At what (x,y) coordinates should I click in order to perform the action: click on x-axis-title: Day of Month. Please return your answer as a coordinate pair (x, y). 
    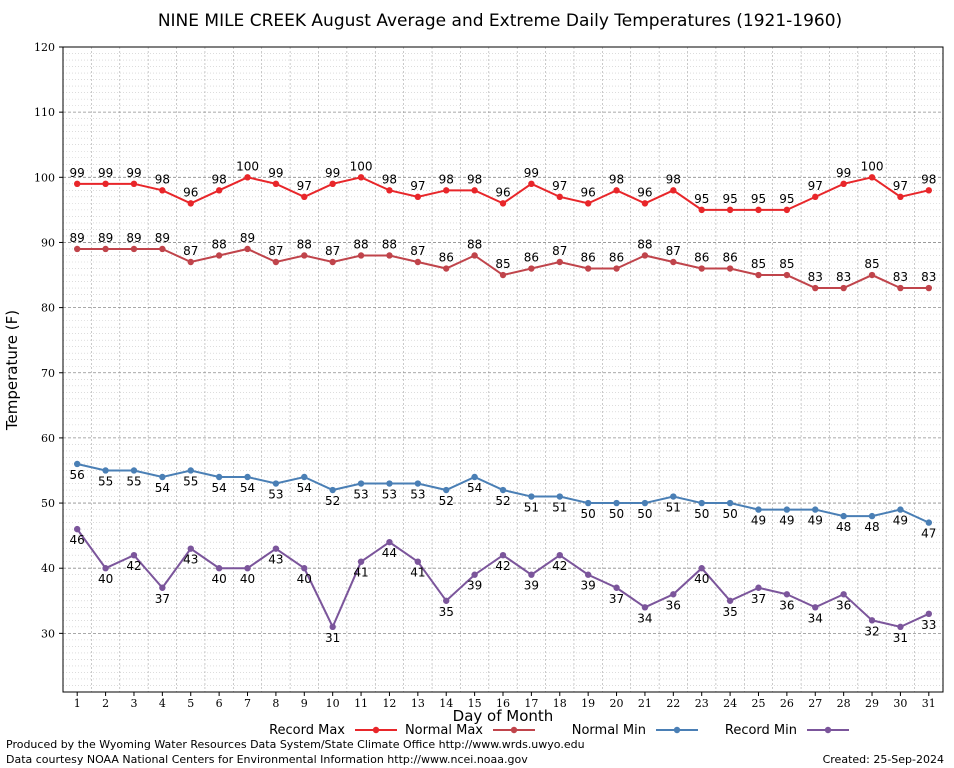
    Looking at the image, I should click on (503, 716).